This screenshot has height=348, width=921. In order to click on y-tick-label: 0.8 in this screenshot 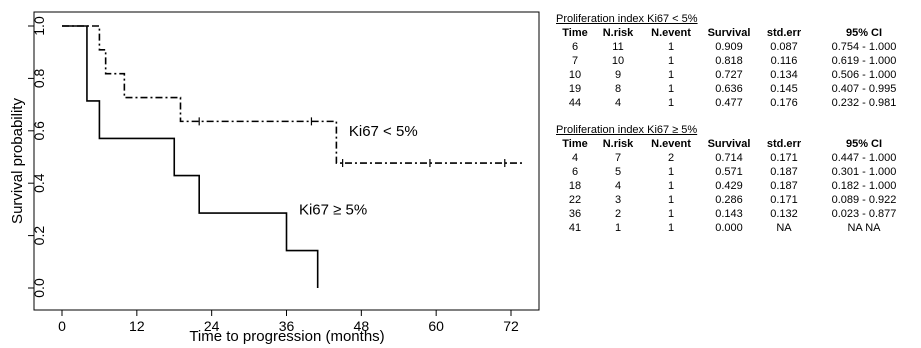, I will do `click(39, 78)`.